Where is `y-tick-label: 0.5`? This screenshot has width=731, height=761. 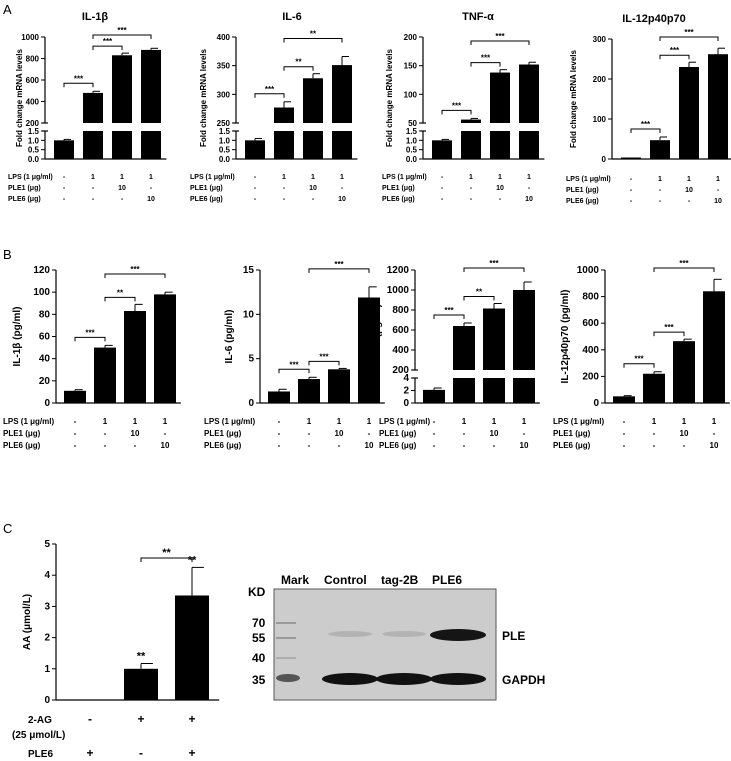
y-tick-label: 0.5 is located at coordinates (412, 150).